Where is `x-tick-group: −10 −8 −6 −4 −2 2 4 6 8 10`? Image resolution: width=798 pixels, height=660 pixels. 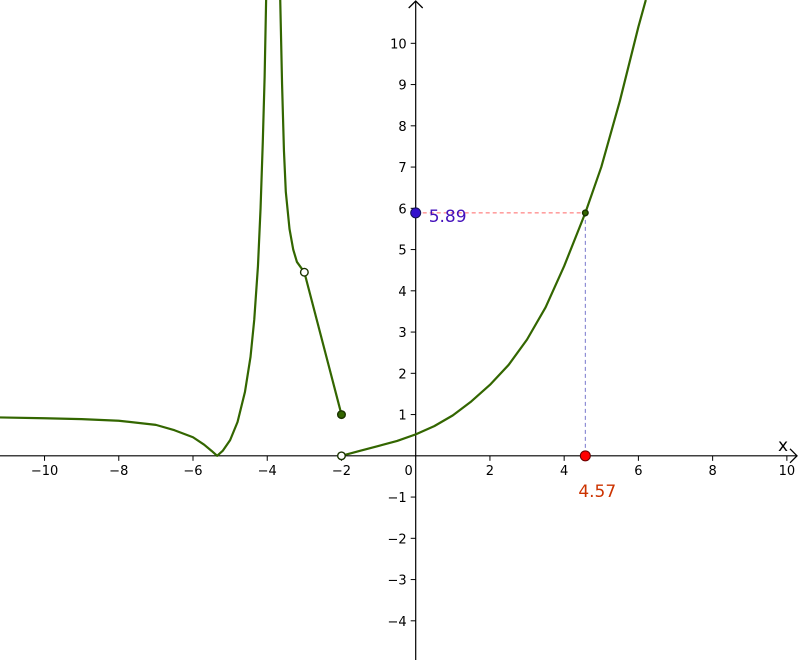
x-tick-group: −10 −8 −6 −4 −2 2 4 6 8 10 is located at coordinates (413, 467).